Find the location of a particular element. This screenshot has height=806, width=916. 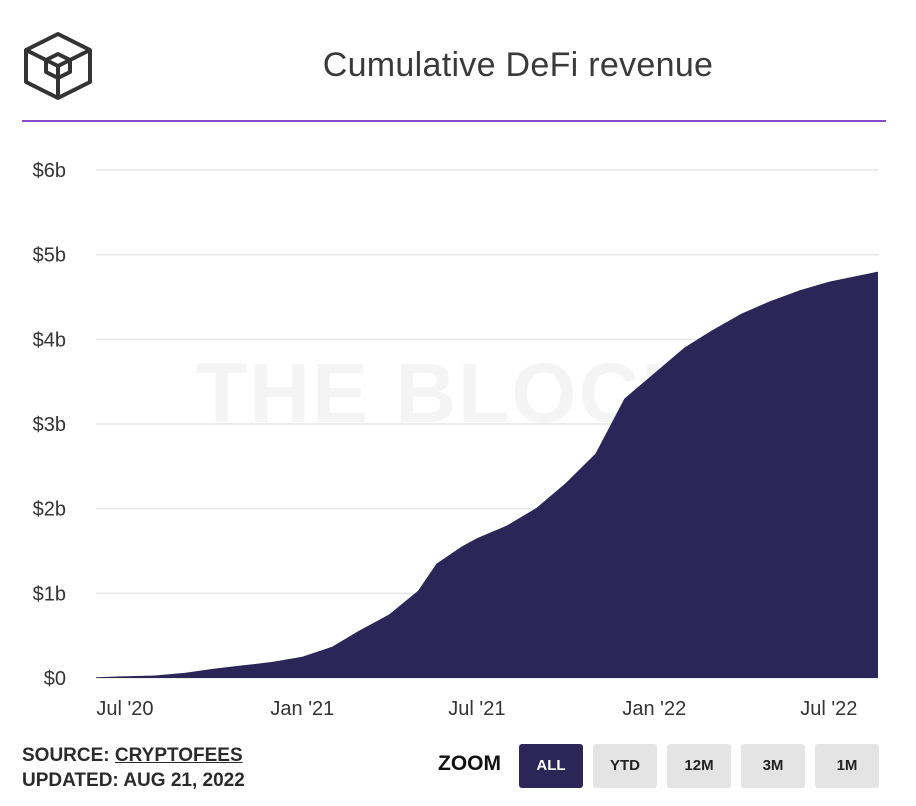

y-tick-label: $3b is located at coordinates (49, 425).